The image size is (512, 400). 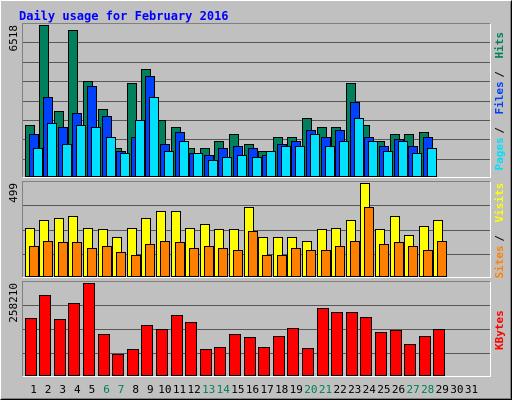 What do you see at coordinates (224, 389) in the screenshot?
I see `x-label-day-14: 14` at bounding box center [224, 389].